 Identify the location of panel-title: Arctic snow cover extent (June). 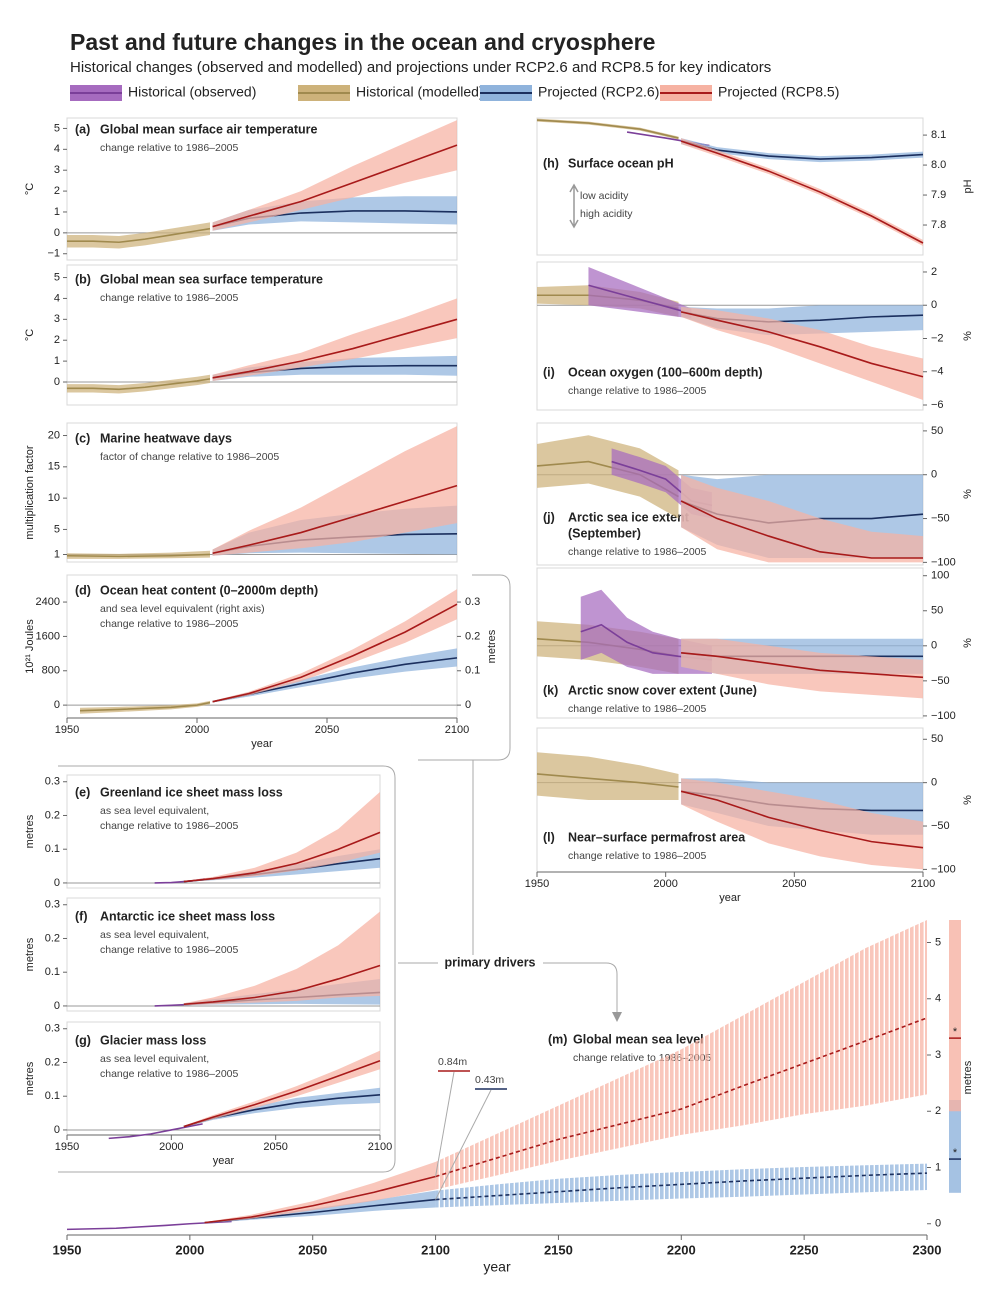
(662, 690).